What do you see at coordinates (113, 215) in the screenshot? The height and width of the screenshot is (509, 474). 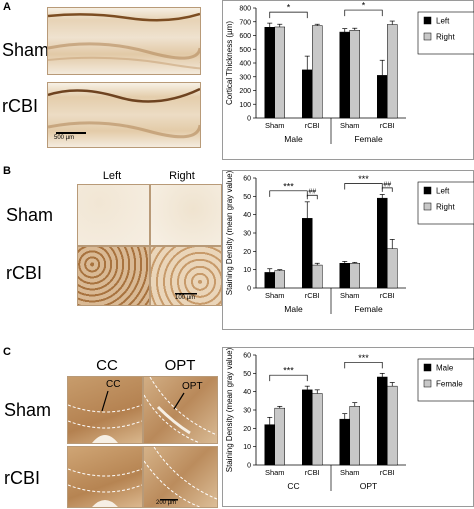 I see `micrograph-b-sham-left` at bounding box center [113, 215].